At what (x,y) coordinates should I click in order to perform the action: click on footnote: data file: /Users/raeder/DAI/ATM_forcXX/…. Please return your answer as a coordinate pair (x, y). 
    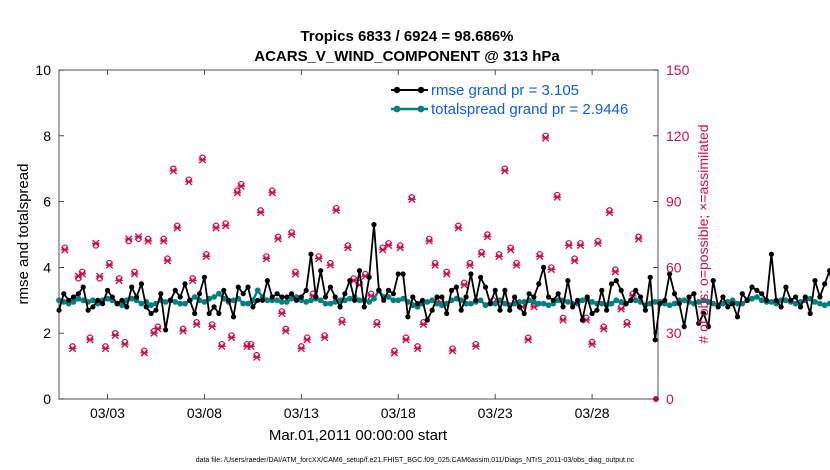
    Looking at the image, I should click on (415, 460).